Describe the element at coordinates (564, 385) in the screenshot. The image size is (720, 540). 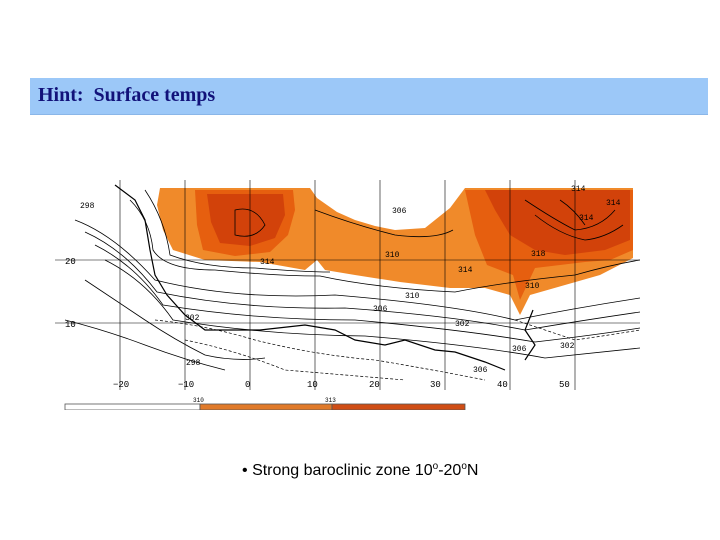
I see `lon-label: 50` at that location.